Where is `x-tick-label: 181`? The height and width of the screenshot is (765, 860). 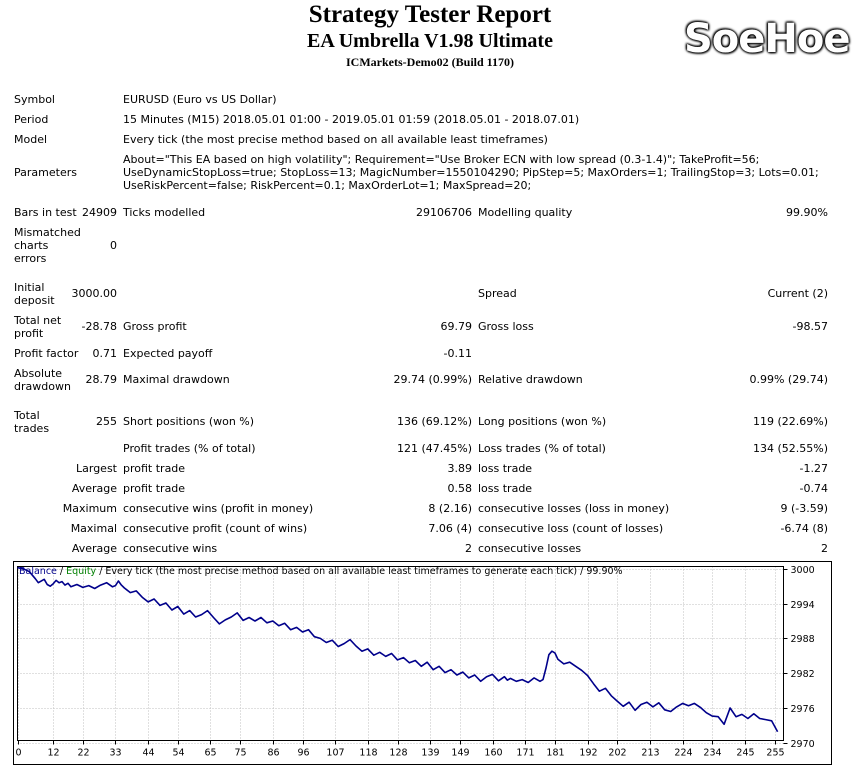
x-tick-label: 181 is located at coordinates (555, 753).